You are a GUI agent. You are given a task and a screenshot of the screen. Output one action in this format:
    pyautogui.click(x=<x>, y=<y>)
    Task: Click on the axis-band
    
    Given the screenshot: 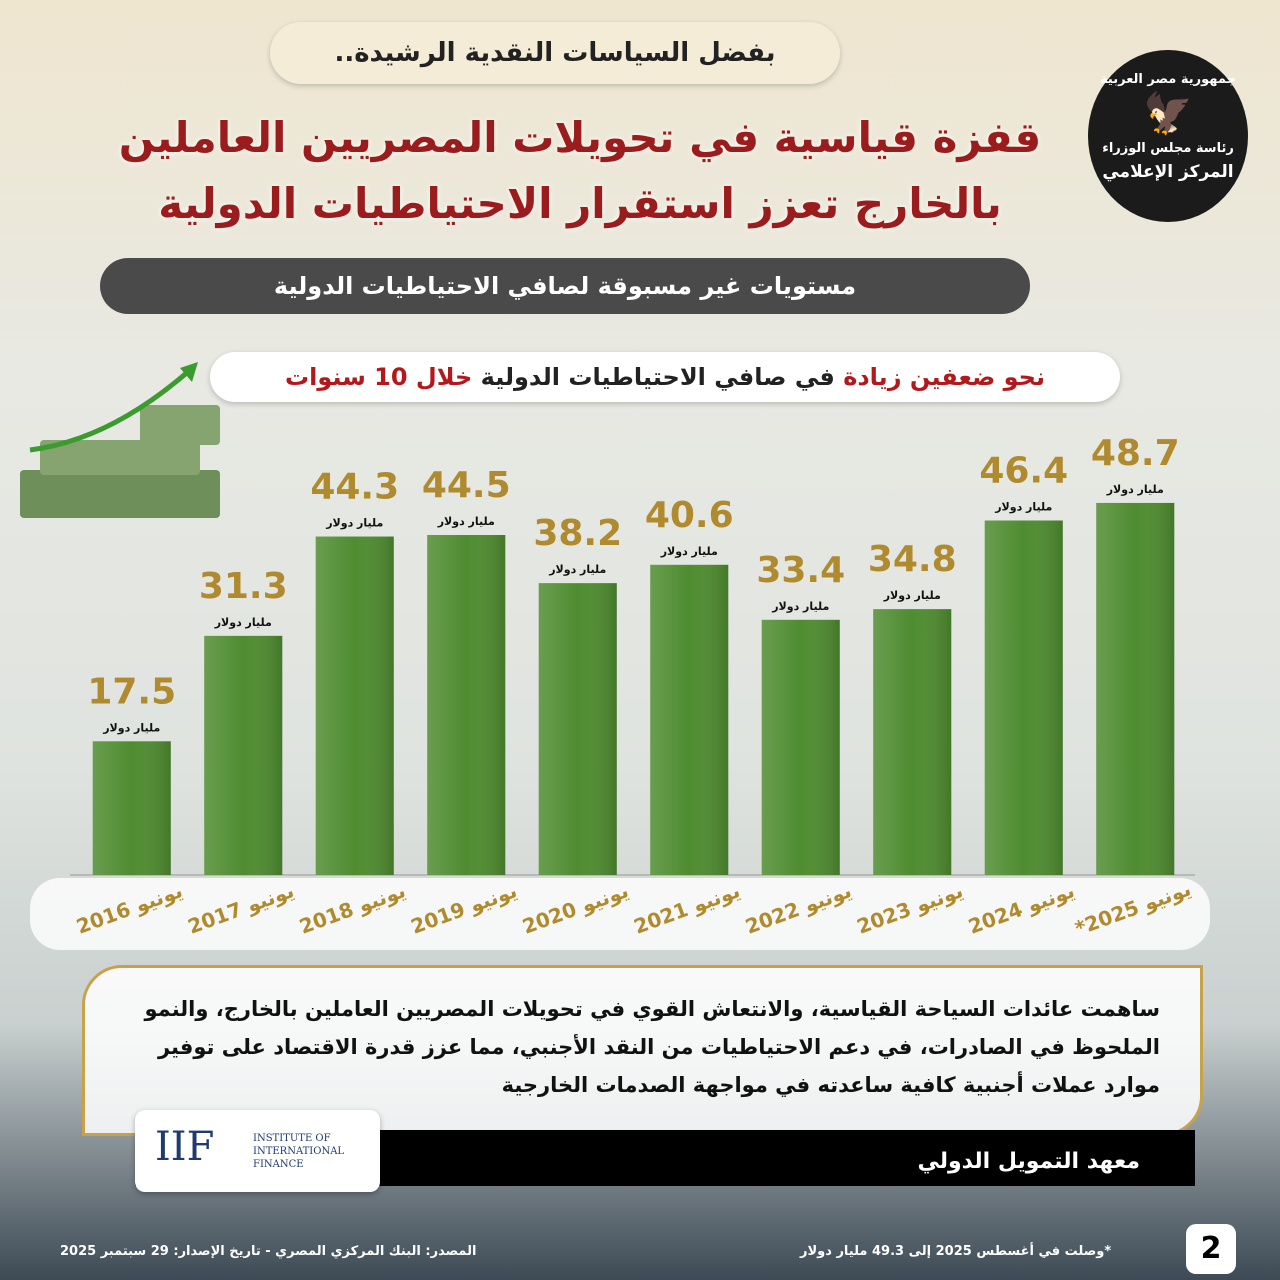 What is the action you would take?
    pyautogui.click(x=620, y=914)
    